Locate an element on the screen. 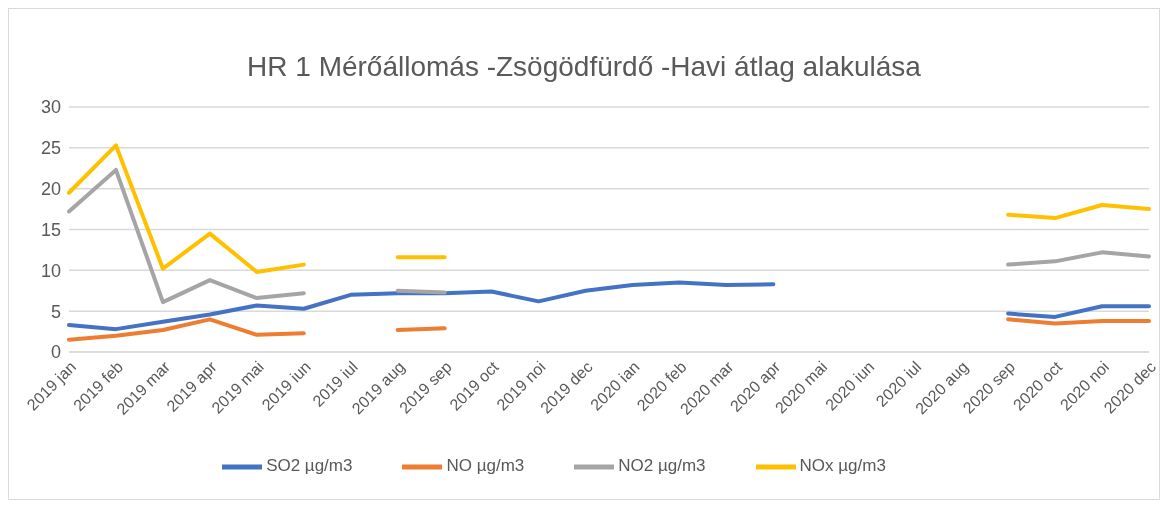 This screenshot has height=506, width=1173. legend-label: SO2 µg/m3 is located at coordinates (309, 466).